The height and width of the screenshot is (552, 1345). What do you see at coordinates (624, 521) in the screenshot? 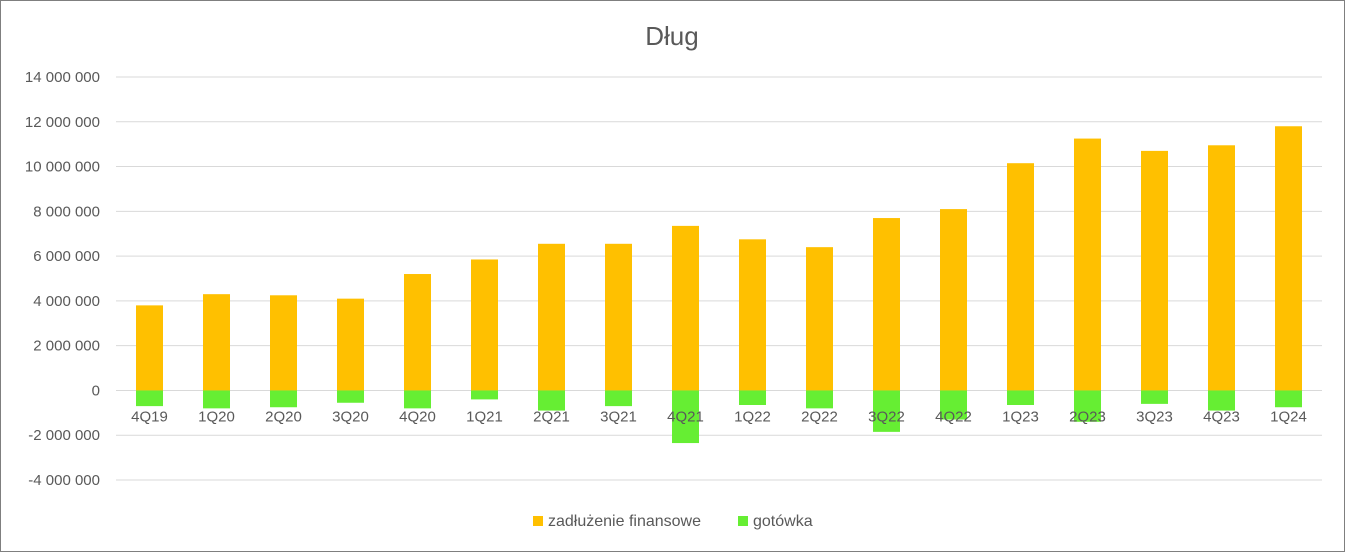
I see `legend-label-debt: zadłużenie finansowe` at bounding box center [624, 521].